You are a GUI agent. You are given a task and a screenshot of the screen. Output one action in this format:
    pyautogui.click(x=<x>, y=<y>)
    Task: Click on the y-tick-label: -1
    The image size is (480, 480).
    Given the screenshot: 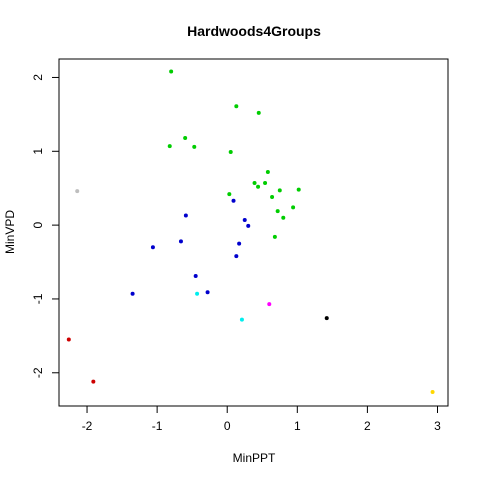 What is the action you would take?
    pyautogui.click(x=38, y=298)
    